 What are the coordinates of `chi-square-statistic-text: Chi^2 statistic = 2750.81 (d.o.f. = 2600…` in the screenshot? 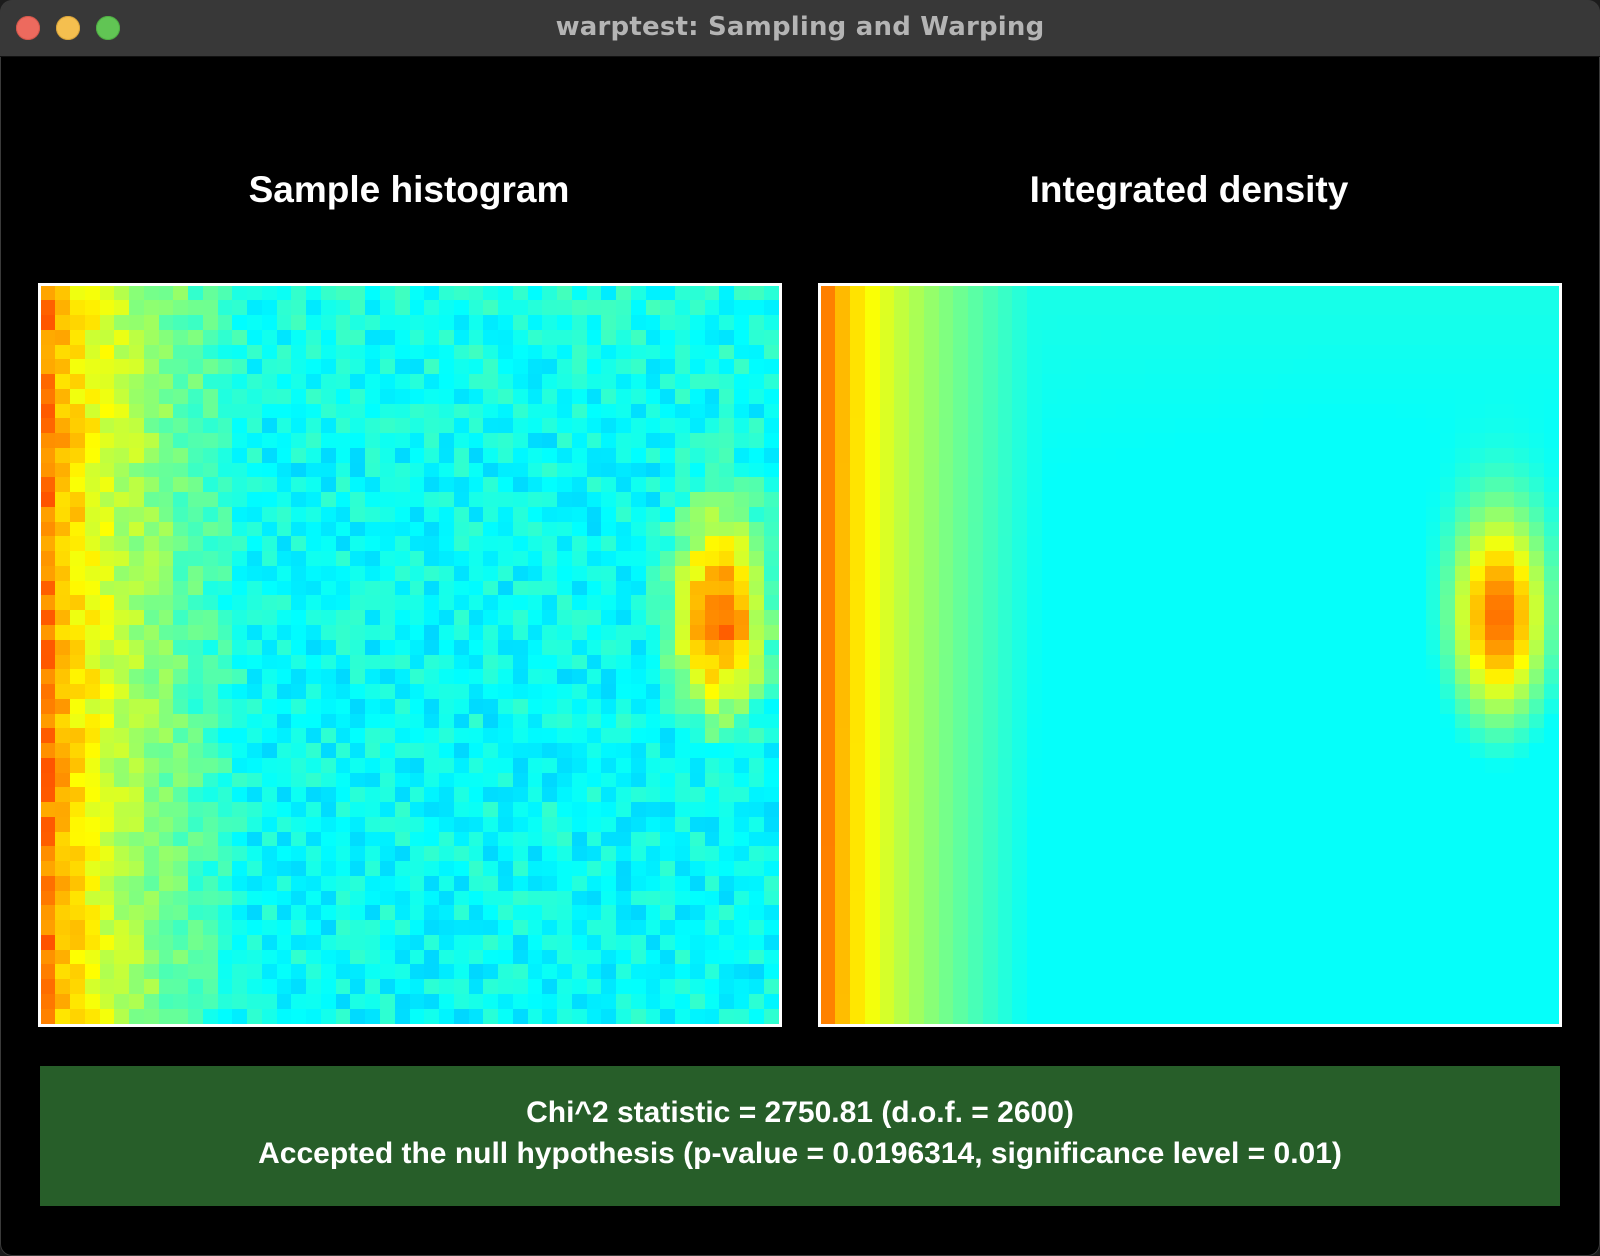 It's located at (800, 1112).